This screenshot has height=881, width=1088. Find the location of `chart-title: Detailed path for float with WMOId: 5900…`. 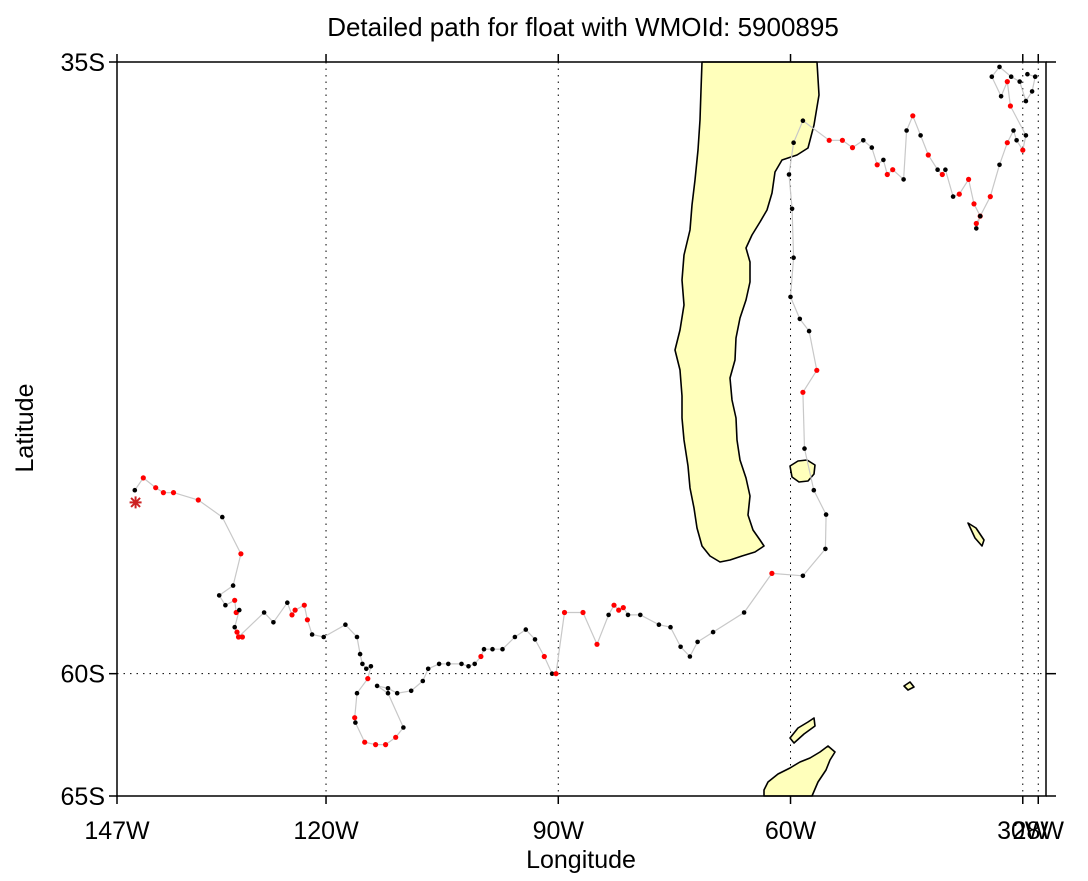

chart-title: Detailed path for float with WMOId: 5900… is located at coordinates (583, 27).